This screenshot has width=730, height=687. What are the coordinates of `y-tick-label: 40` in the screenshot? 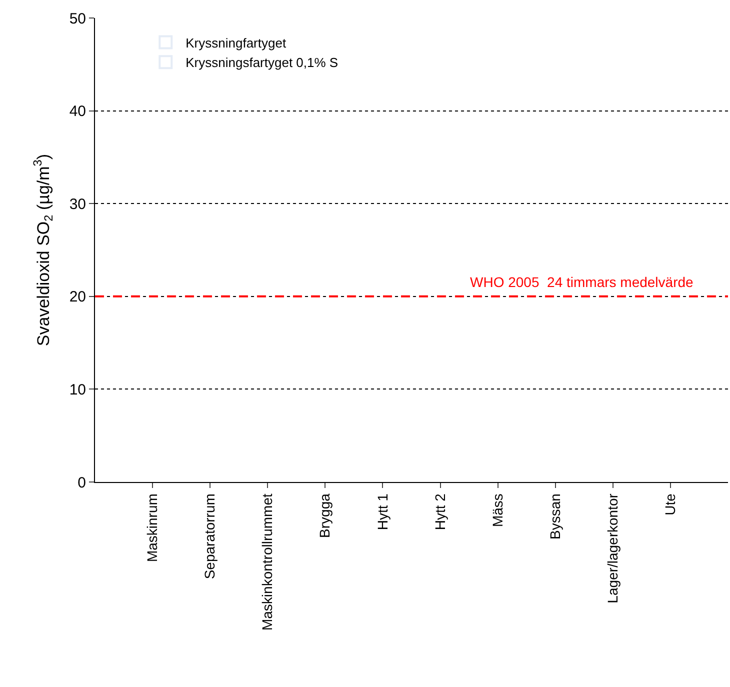 It's located at (77, 111).